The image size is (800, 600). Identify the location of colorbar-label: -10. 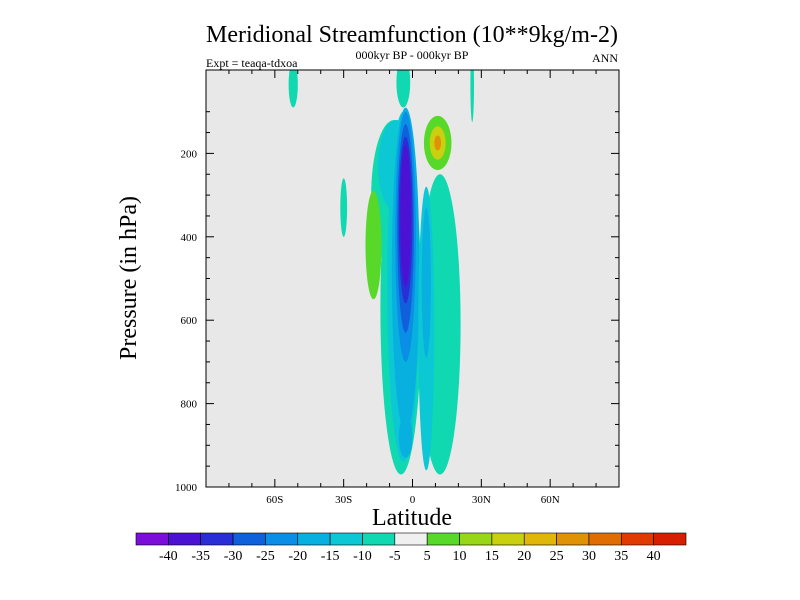
(362, 556).